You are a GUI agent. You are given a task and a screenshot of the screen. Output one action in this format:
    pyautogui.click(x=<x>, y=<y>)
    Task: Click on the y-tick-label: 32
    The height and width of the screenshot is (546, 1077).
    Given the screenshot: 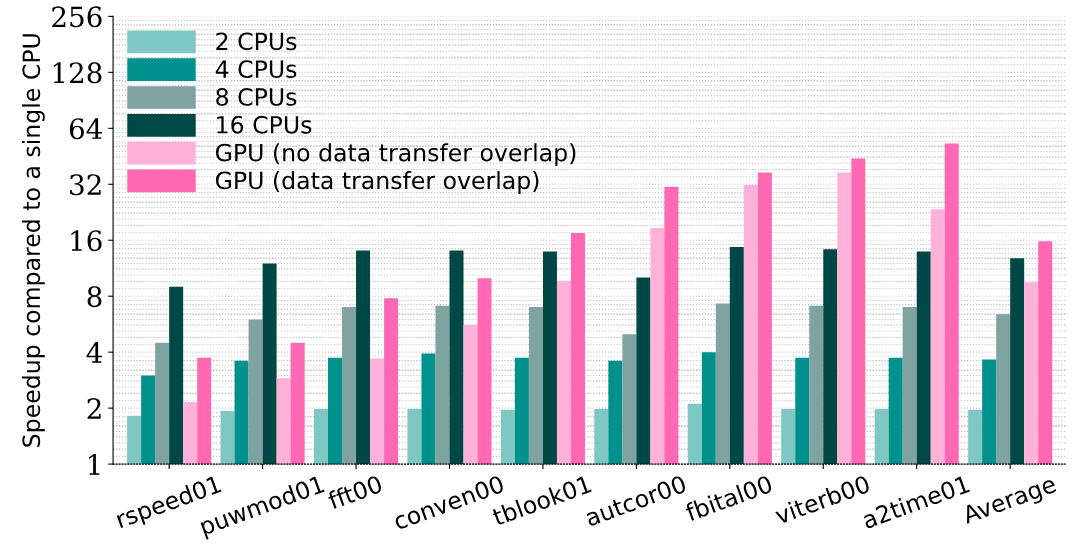 What is the action you would take?
    pyautogui.click(x=85, y=185)
    